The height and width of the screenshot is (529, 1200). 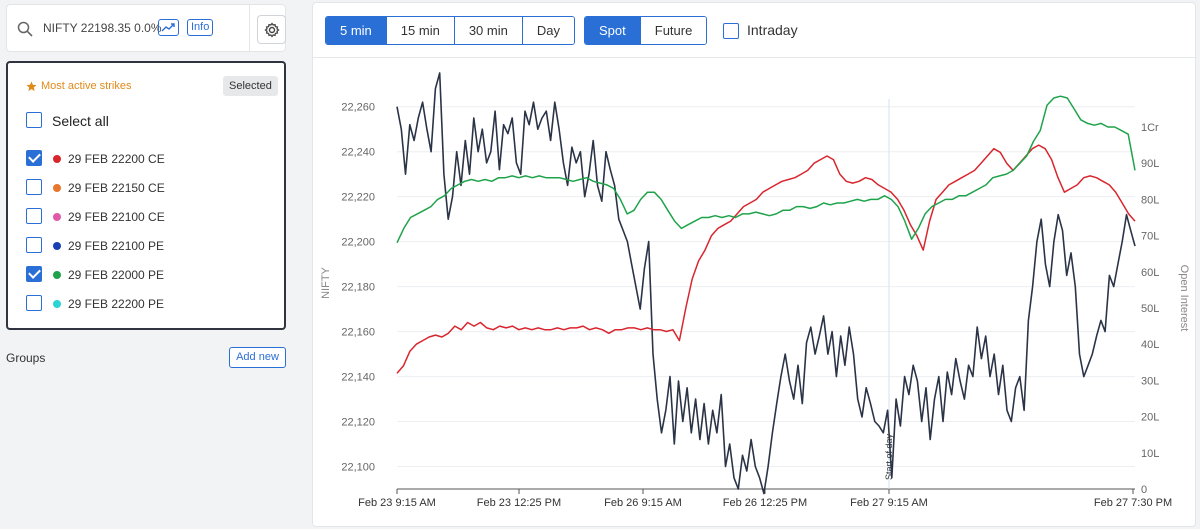 I want to click on y2-tick-label: 10L, so click(x=1150, y=454).